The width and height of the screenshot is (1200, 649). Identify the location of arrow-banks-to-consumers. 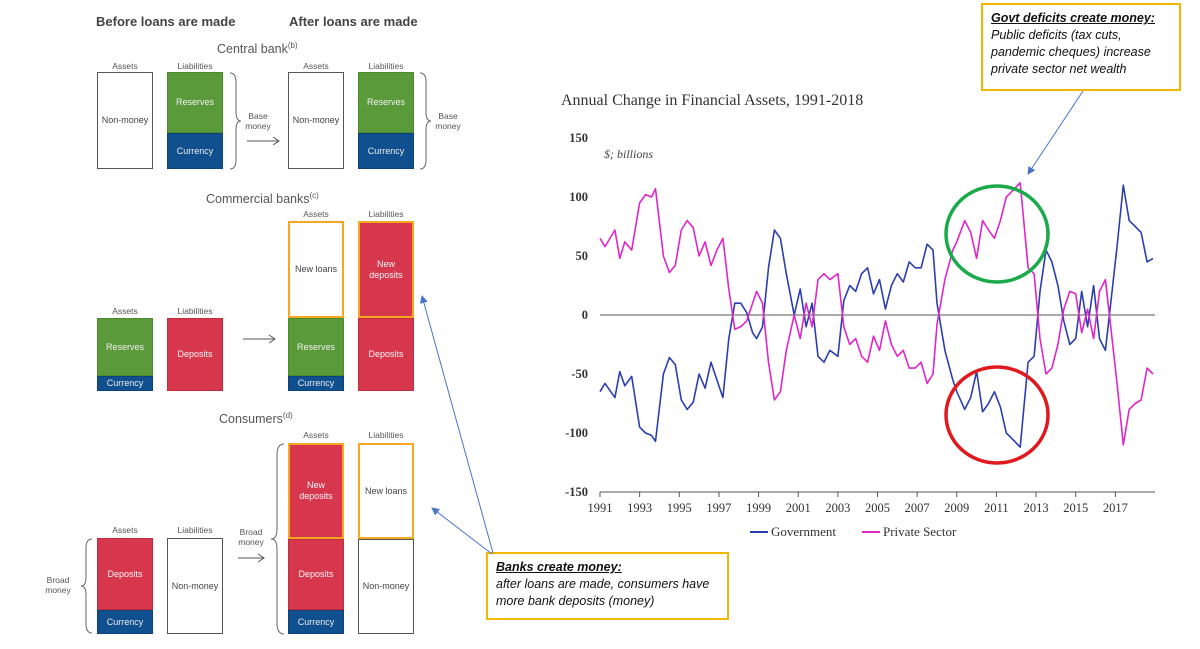
(462, 531).